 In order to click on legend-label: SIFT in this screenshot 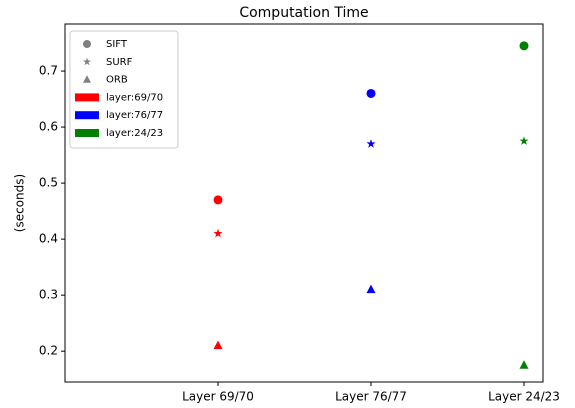, I will do `click(117, 44)`.